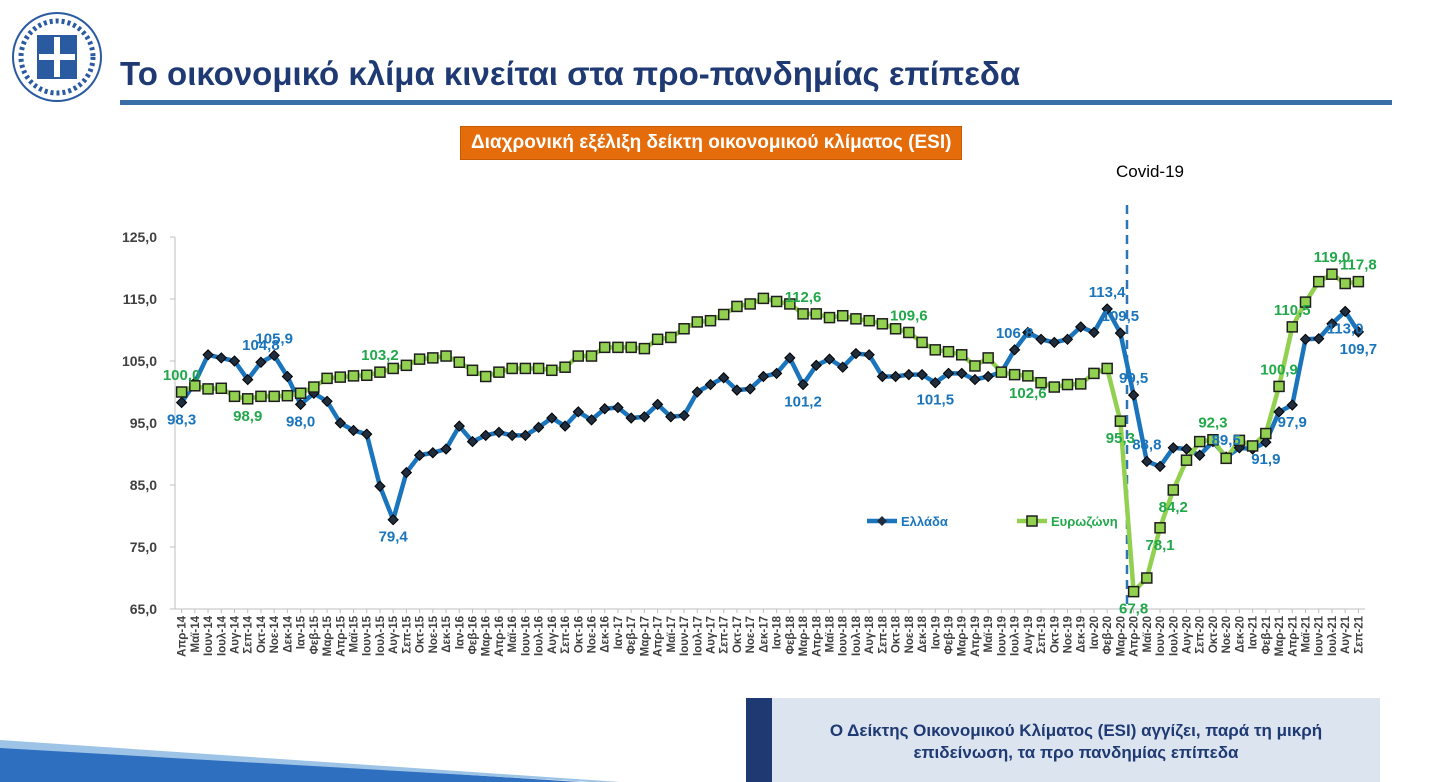  Describe the element at coordinates (1135, 636) in the screenshot. I see `x-tick-label: Απρ-20` at that location.